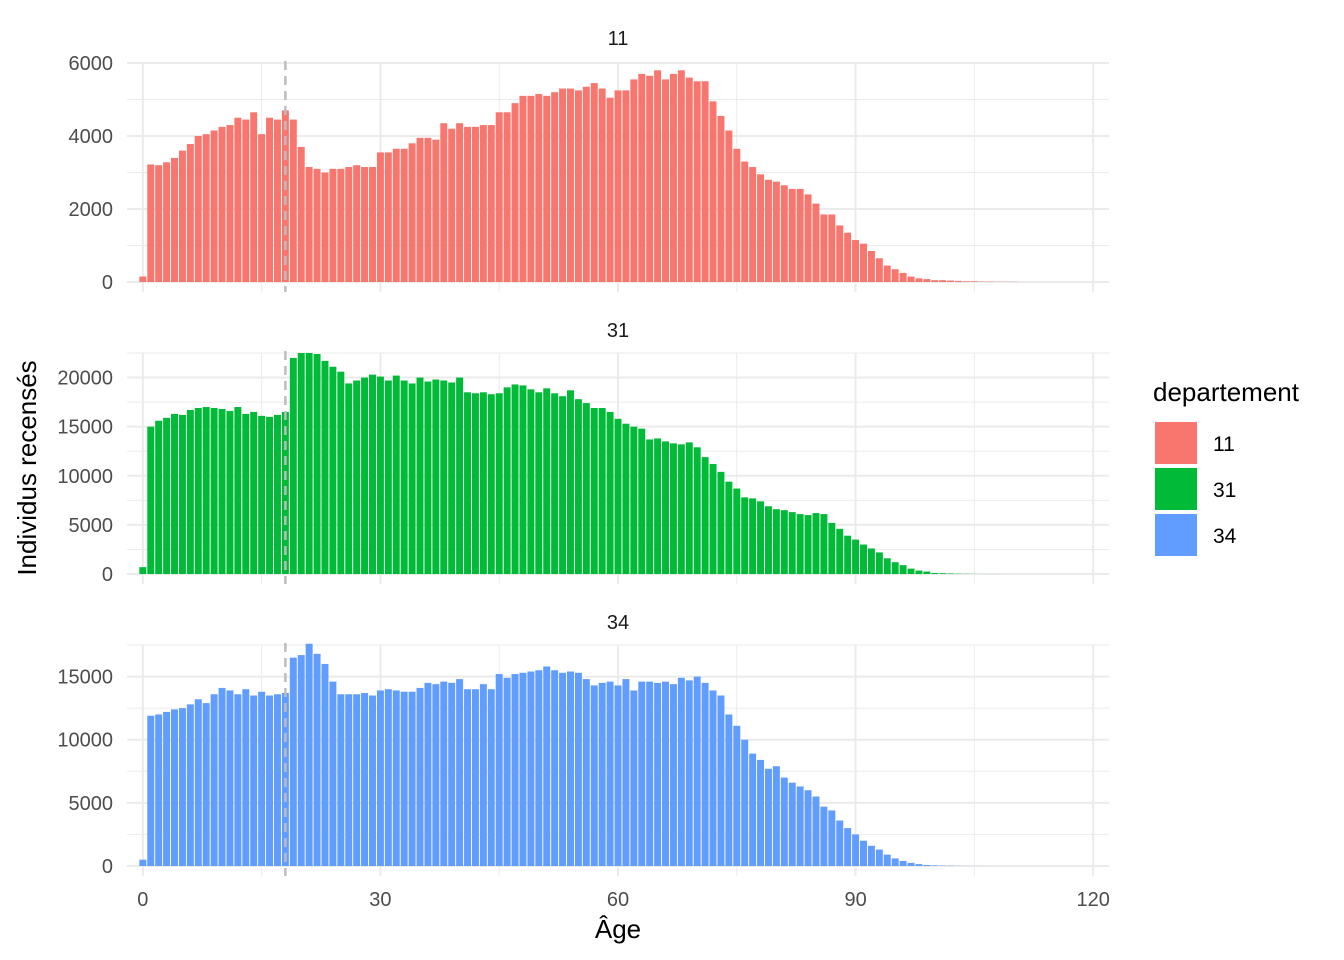  Describe the element at coordinates (618, 39) in the screenshot. I see `facet-strip-label: 11` at that location.